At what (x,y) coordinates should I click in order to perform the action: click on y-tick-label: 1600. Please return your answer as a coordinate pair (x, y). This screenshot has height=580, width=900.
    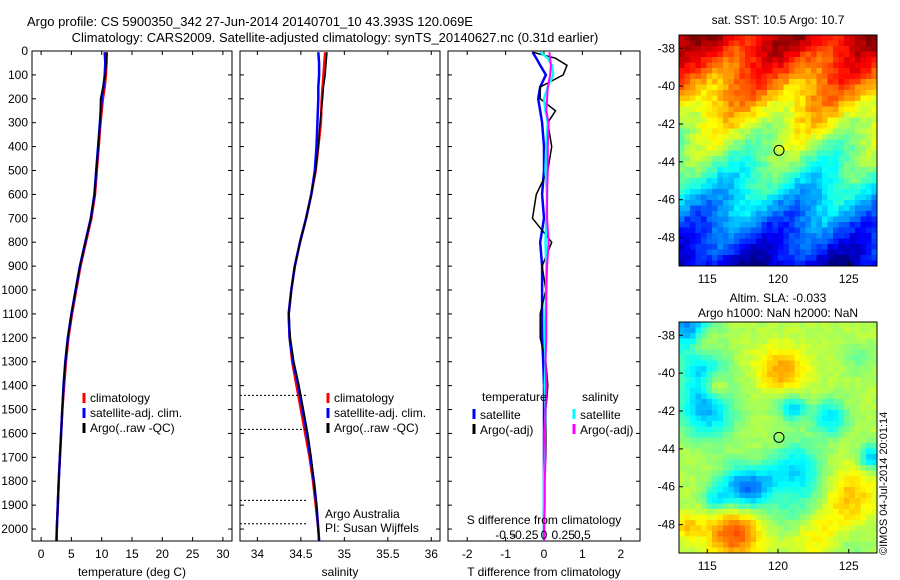
    Looking at the image, I should click on (14, 433).